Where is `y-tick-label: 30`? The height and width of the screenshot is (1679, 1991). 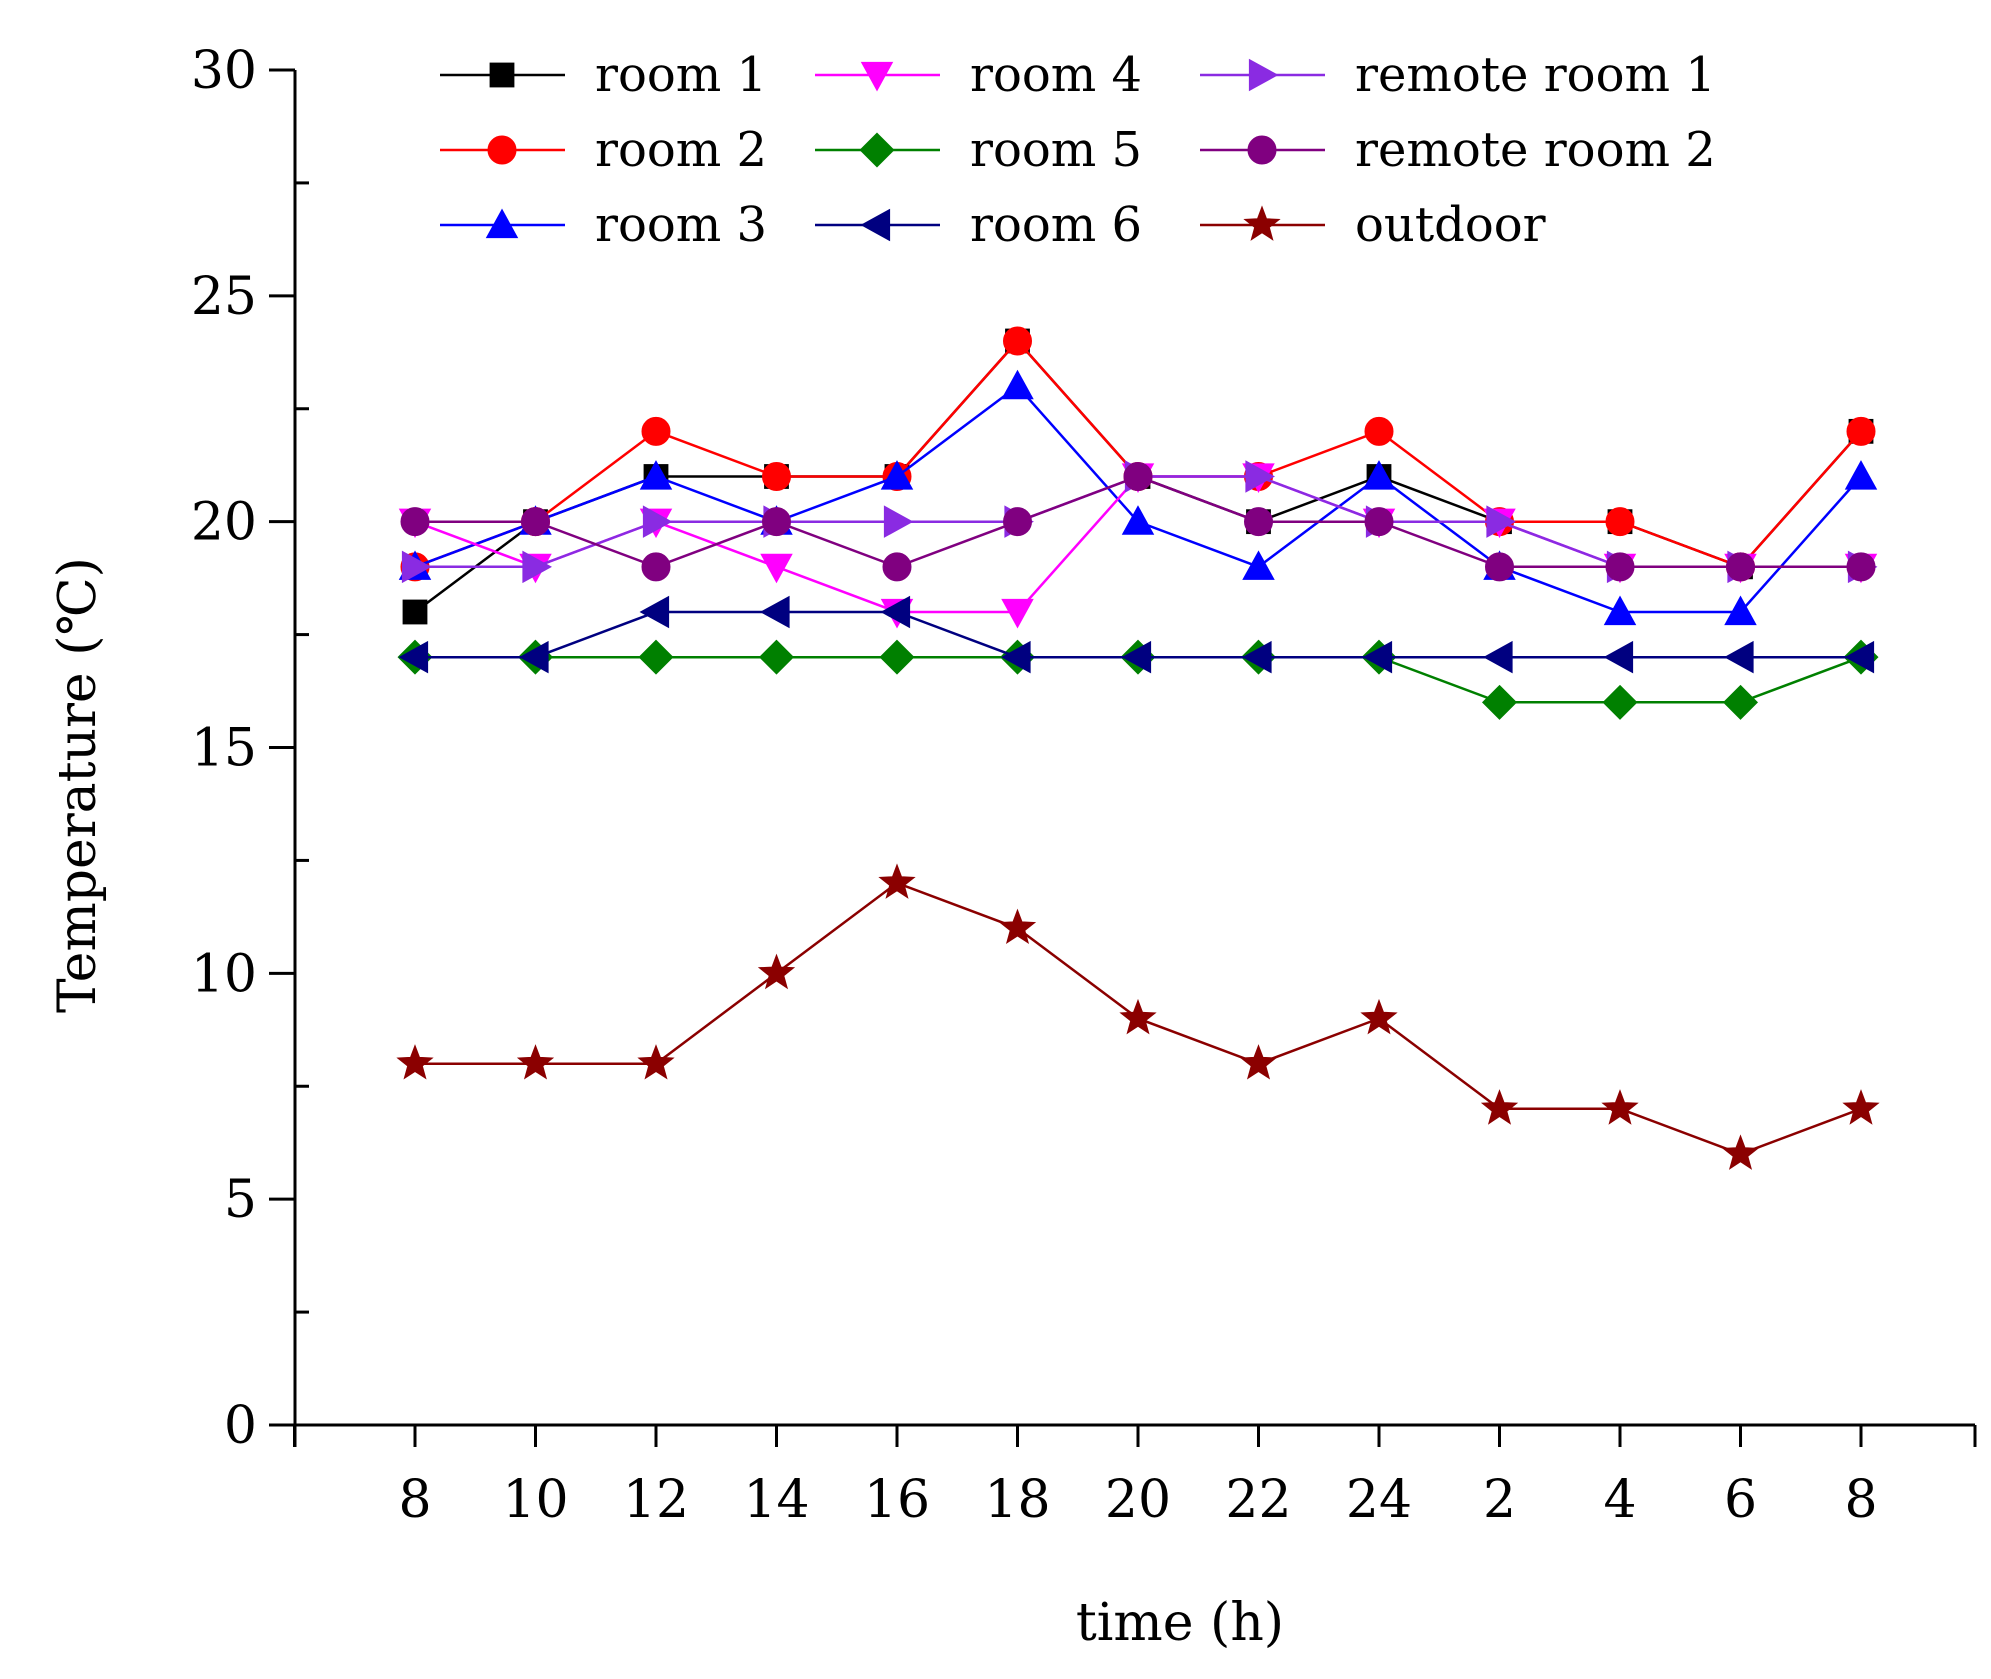
y-tick-label: 30 is located at coordinates (224, 71).